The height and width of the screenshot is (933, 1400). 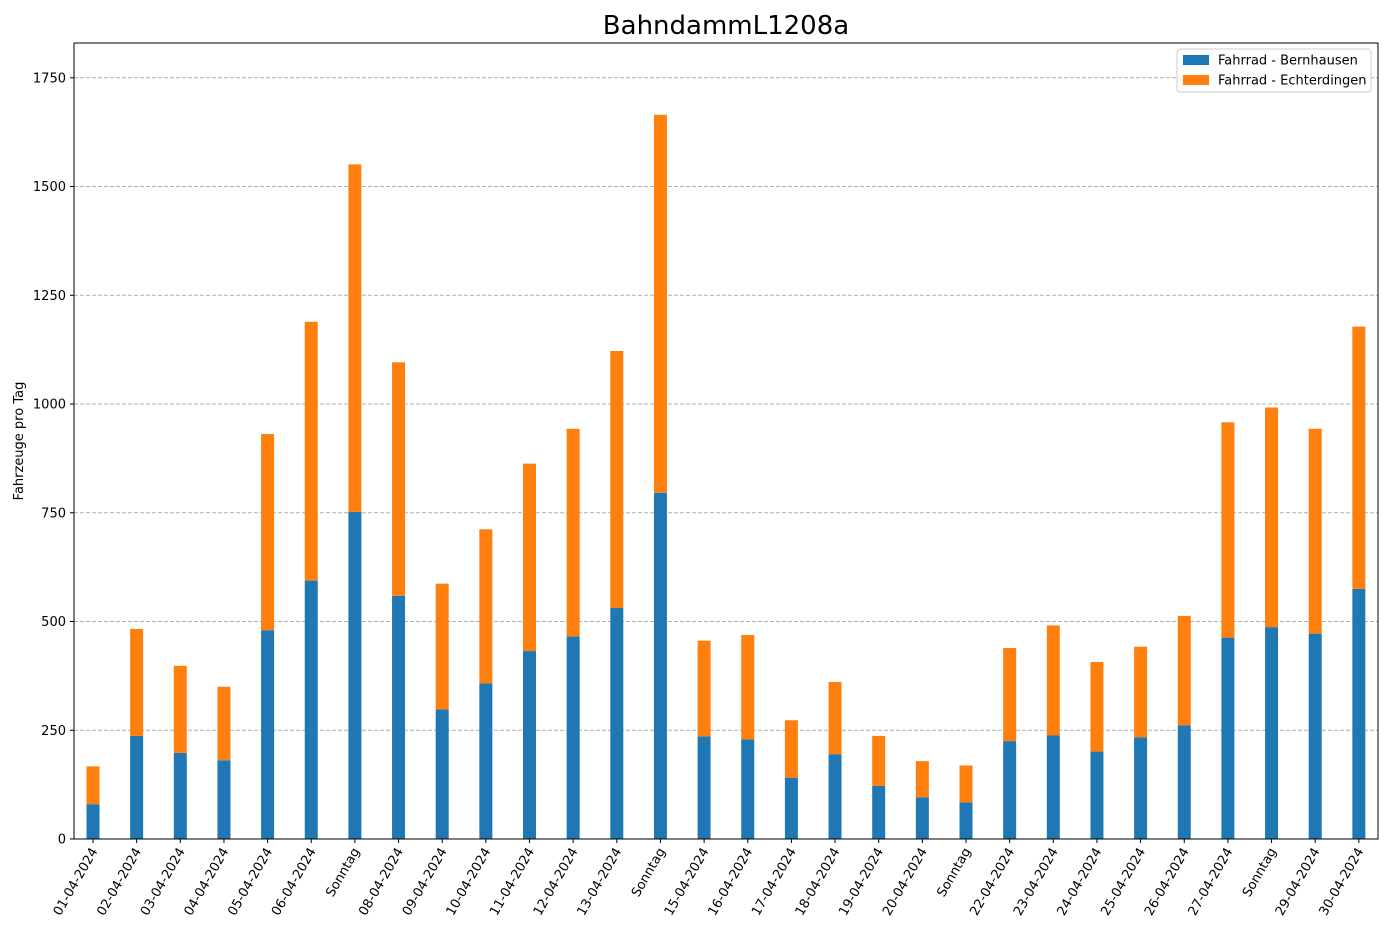 What do you see at coordinates (1123, 882) in the screenshot?
I see `x-tick-label: 25-04-2024` at bounding box center [1123, 882].